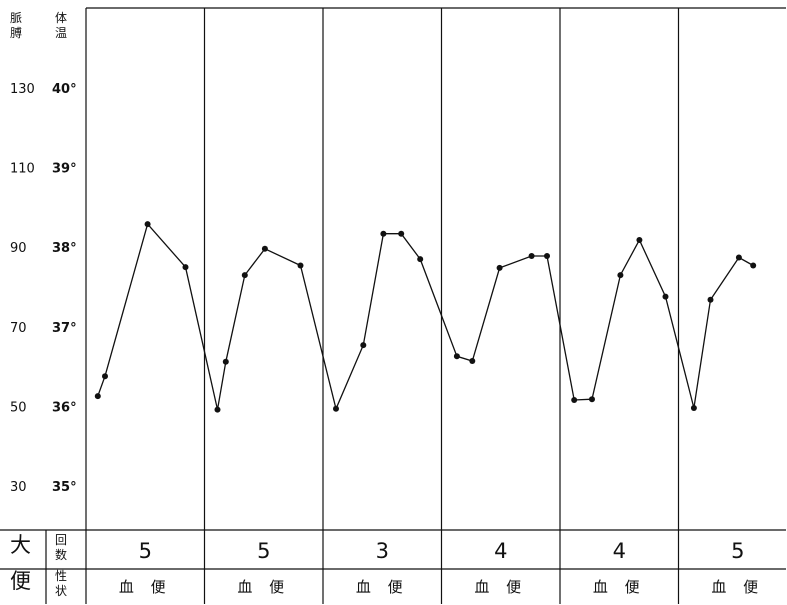 This screenshot has width=787, height=605. What do you see at coordinates (387, 565) in the screenshot?
I see `stool-table: 大 便 回 数 性 状 5 5 3 4 4 5 血 便 血 便 血 便 血 便 血 便 血 便` at bounding box center [387, 565].